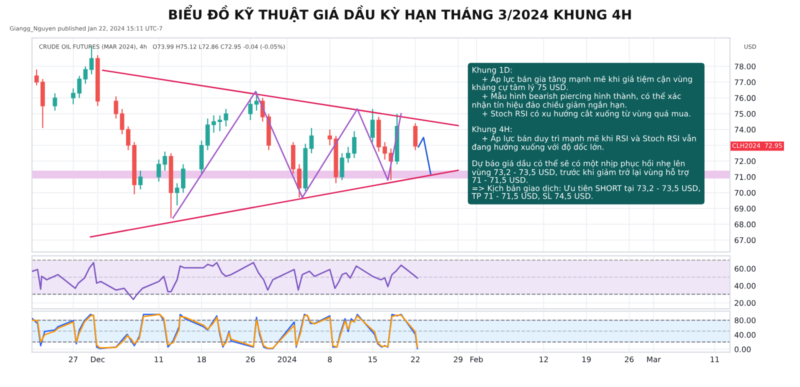 Image resolution: width=800 pixels, height=387 pixels. What do you see at coordinates (400, 13) in the screenshot?
I see `chart-title: BIỂU ĐỒ KỸ THUẬT GIÁ DẦU KỲ HẠN THÁNG 3/2024 KHUNG 4H` at bounding box center [400, 13].